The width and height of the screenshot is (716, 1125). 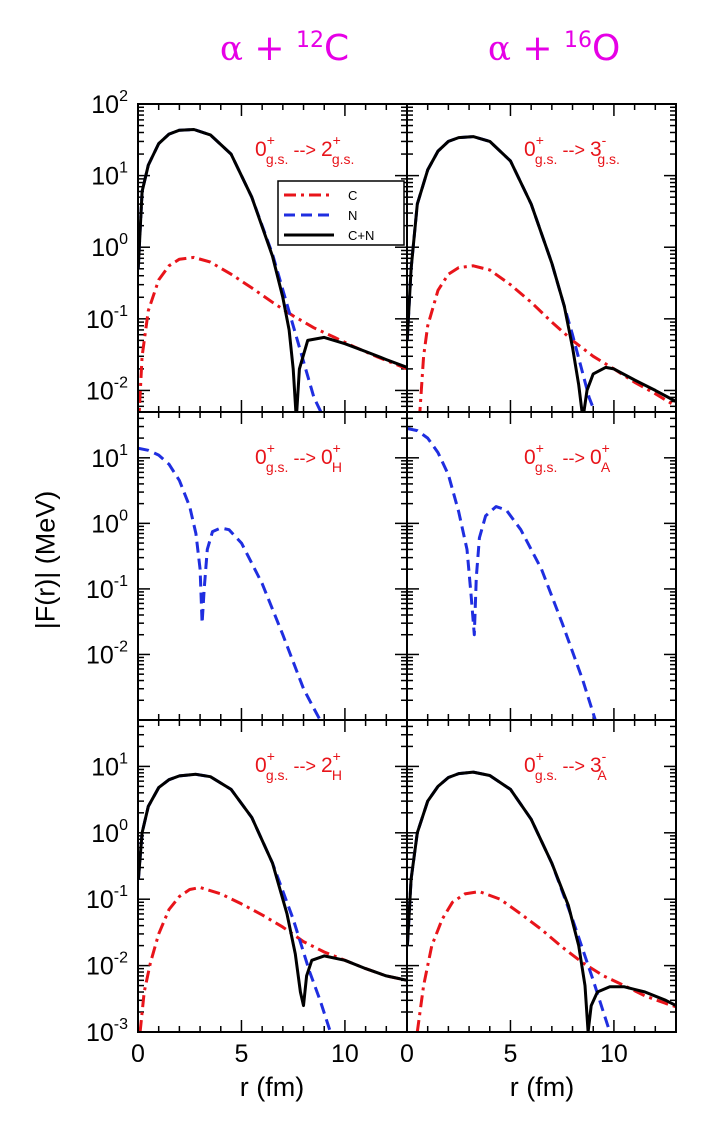 I want to click on title-element: C, so click(x=337, y=48).